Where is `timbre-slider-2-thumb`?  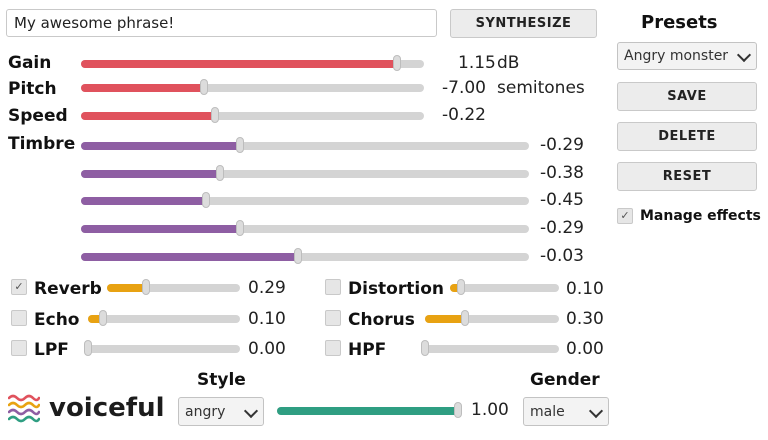
timbre-slider-2-thumb is located at coordinates (219, 173).